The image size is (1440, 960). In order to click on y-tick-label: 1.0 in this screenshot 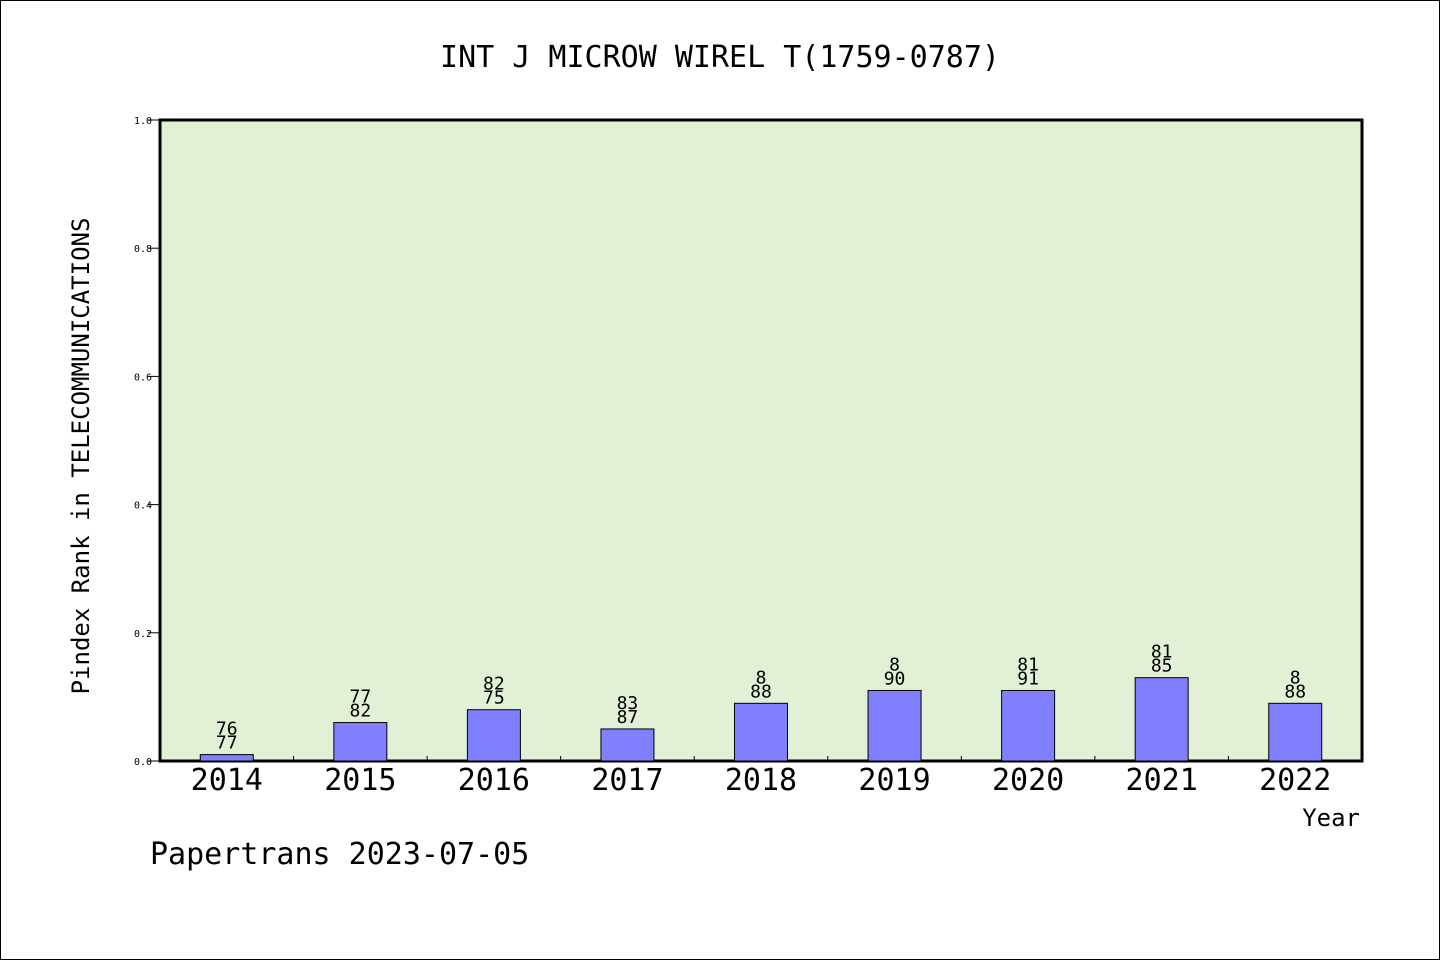, I will do `click(143, 121)`.